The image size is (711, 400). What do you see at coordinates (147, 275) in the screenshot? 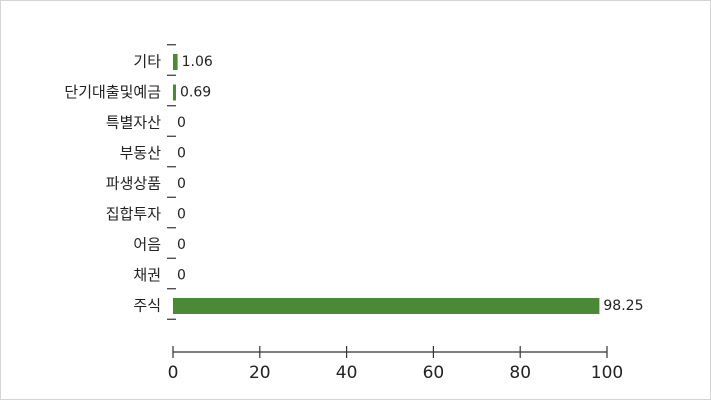
I see `category-label: 채권` at bounding box center [147, 275].